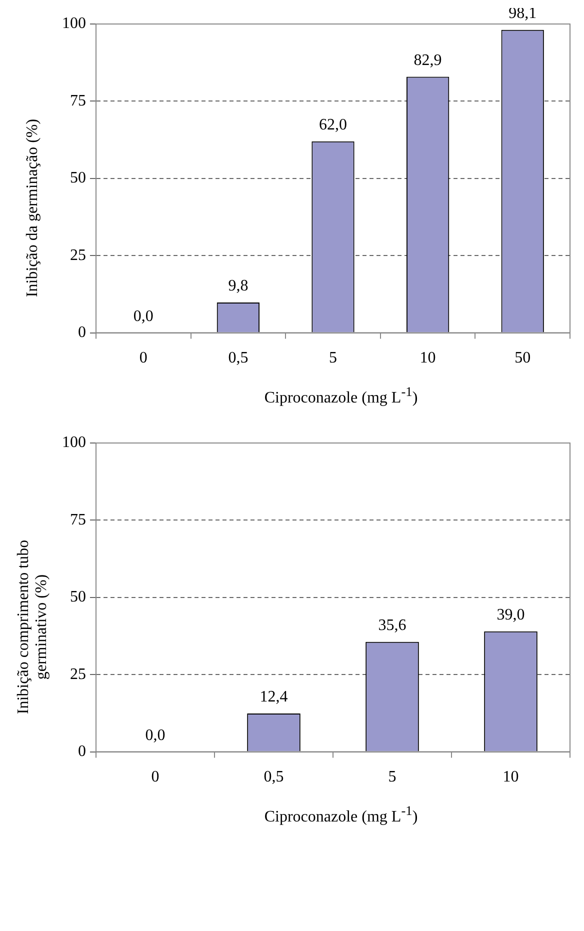  Describe the element at coordinates (392, 625) in the screenshot. I see `data-label: 35,6` at that location.